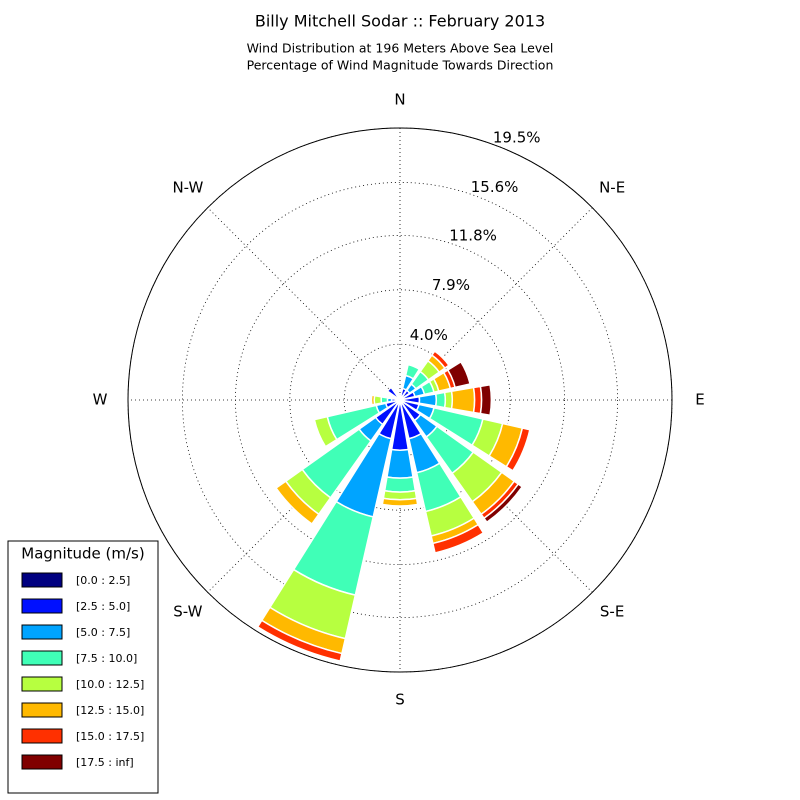 This screenshot has height=800, width=800. I want to click on r-tick-label: 4.0%, so click(429, 335).